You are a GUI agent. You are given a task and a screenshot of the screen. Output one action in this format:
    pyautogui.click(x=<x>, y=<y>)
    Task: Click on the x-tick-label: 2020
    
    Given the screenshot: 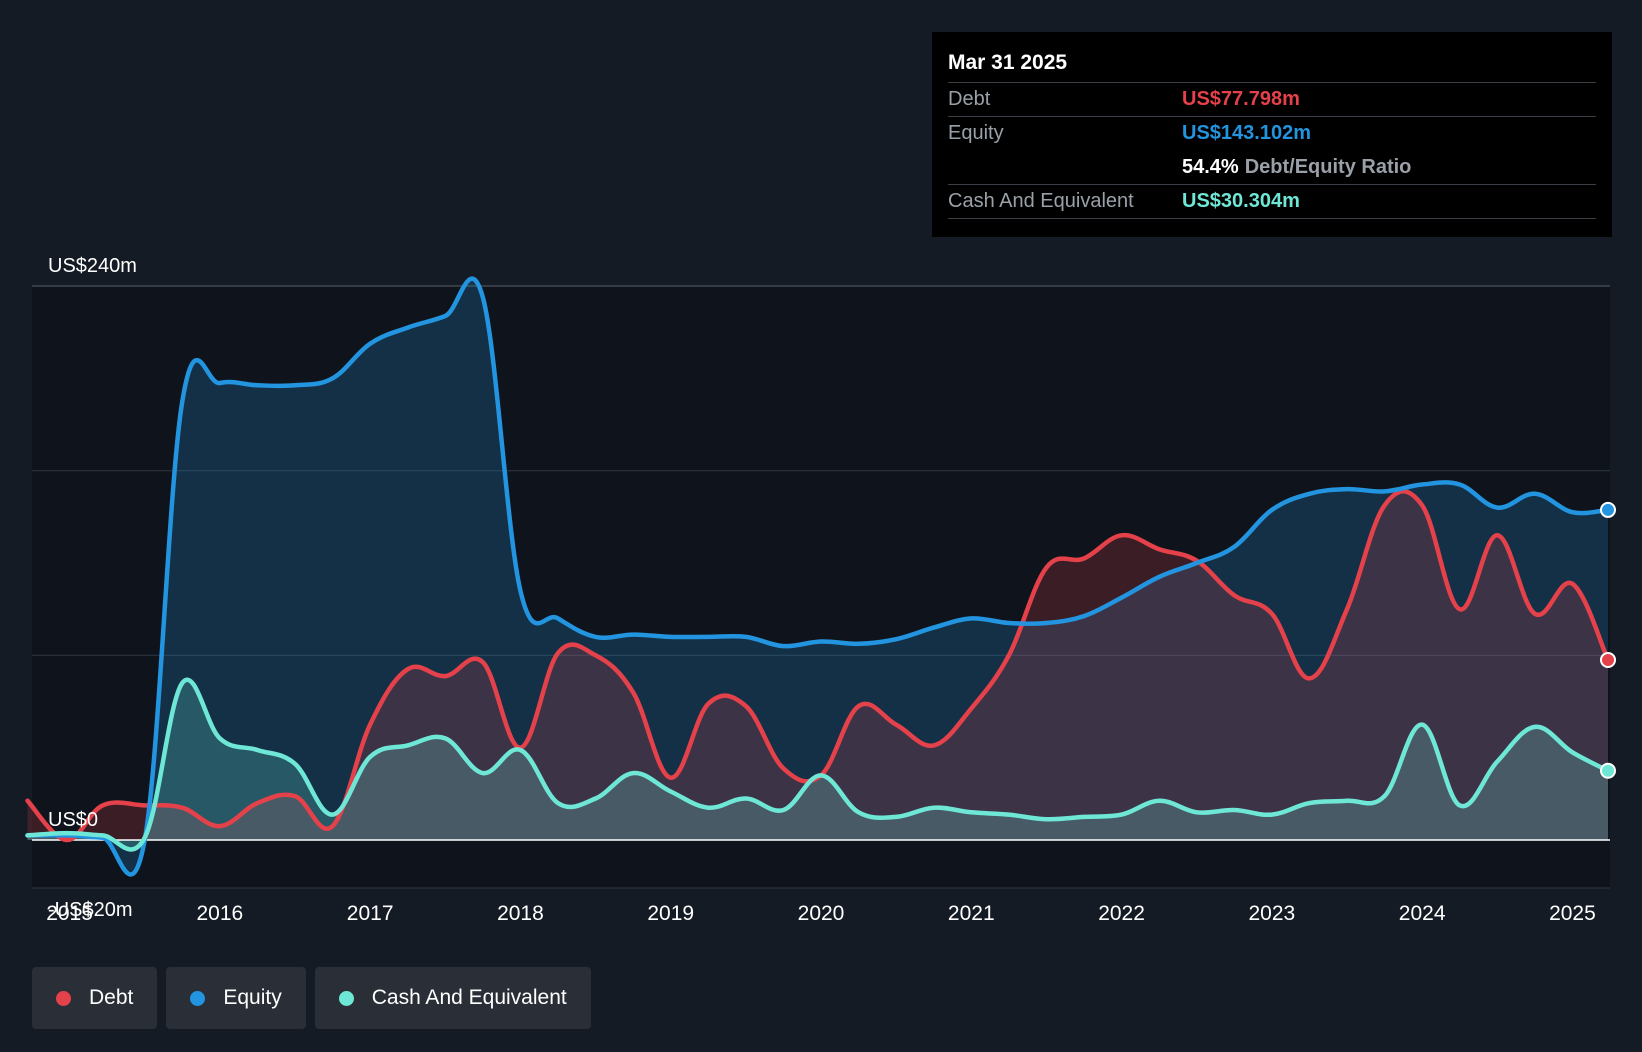 What is the action you would take?
    pyautogui.click(x=821, y=913)
    